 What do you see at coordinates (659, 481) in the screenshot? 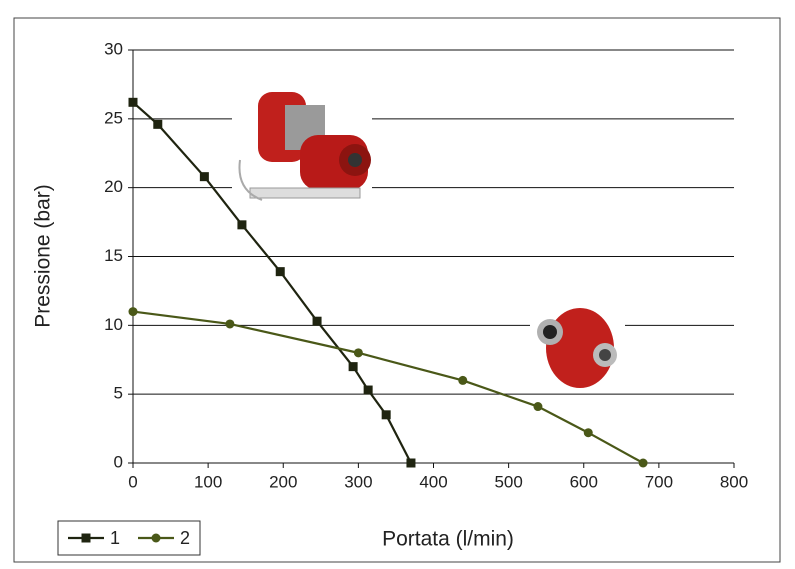
I see `x-tick-label: 700` at bounding box center [659, 481].